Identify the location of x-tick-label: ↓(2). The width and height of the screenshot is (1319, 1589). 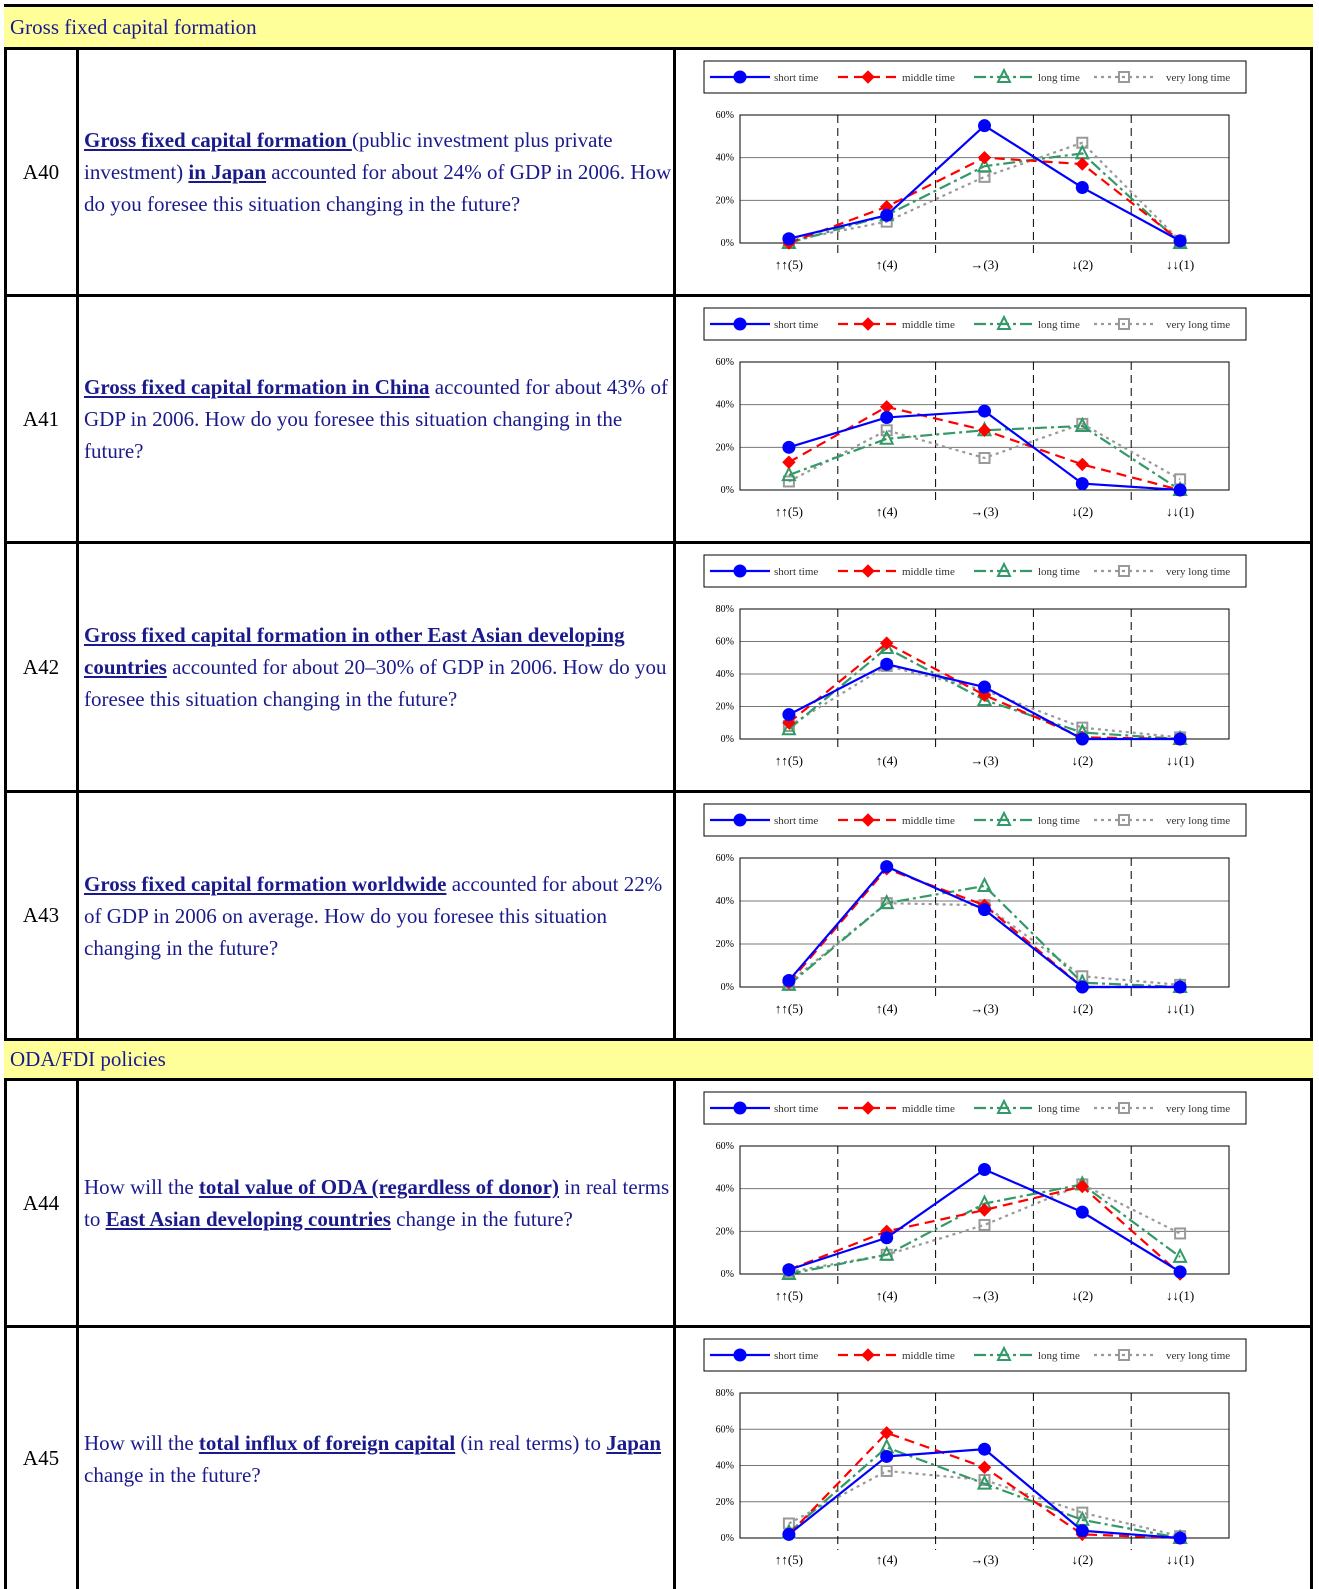
(1082, 1295).